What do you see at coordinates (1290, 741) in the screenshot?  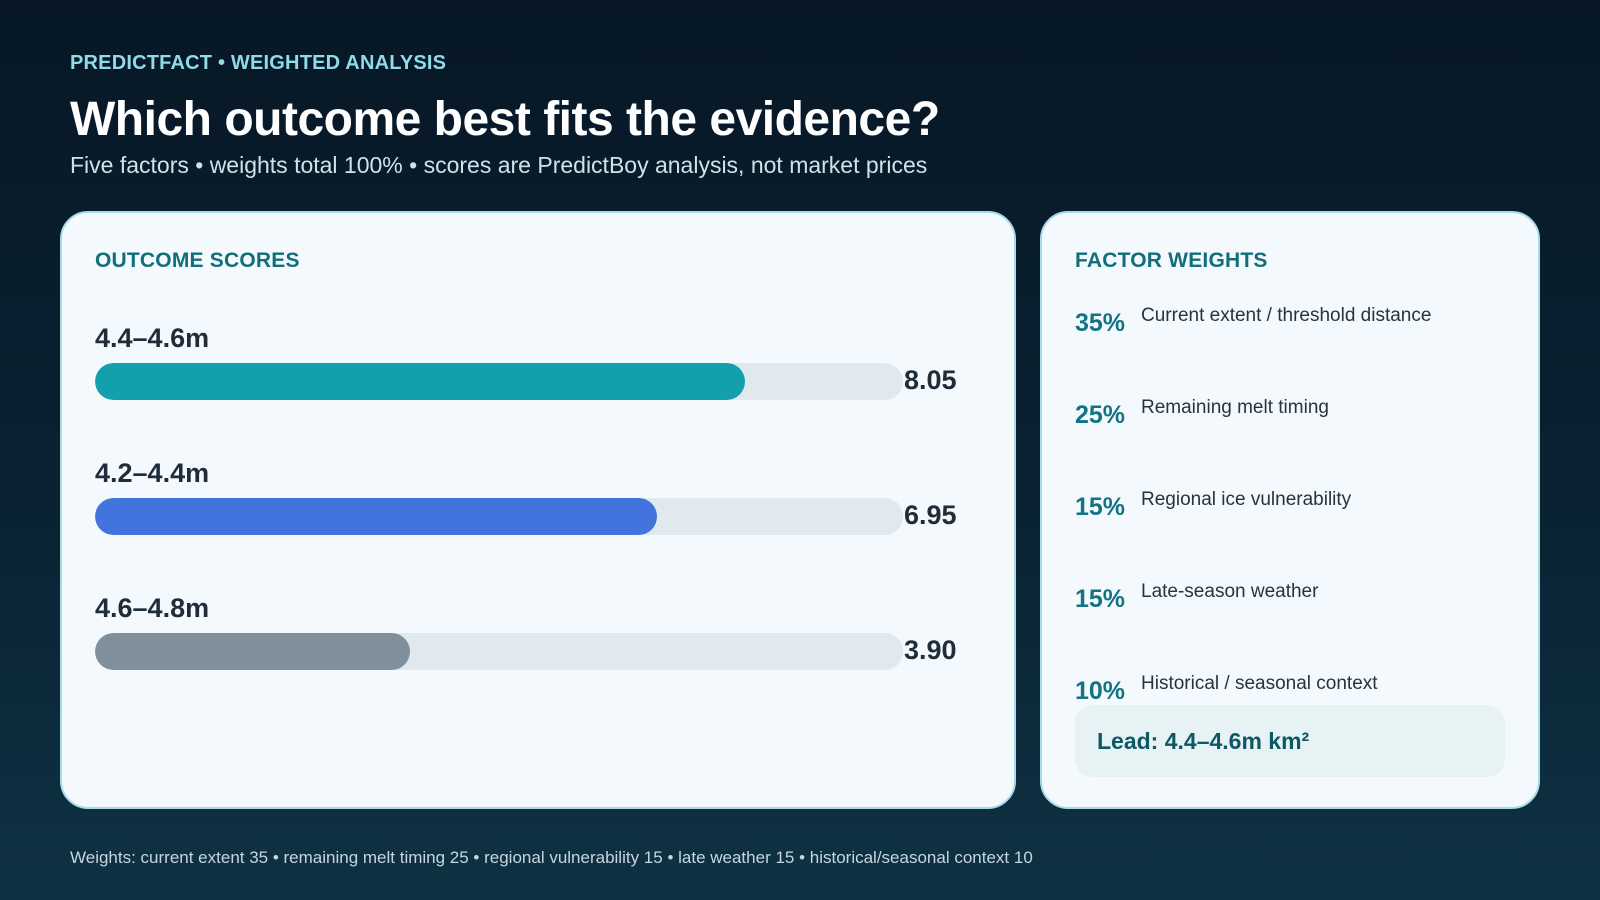 I see `lead-callout: Lead: 4.4–4.6m km²` at bounding box center [1290, 741].